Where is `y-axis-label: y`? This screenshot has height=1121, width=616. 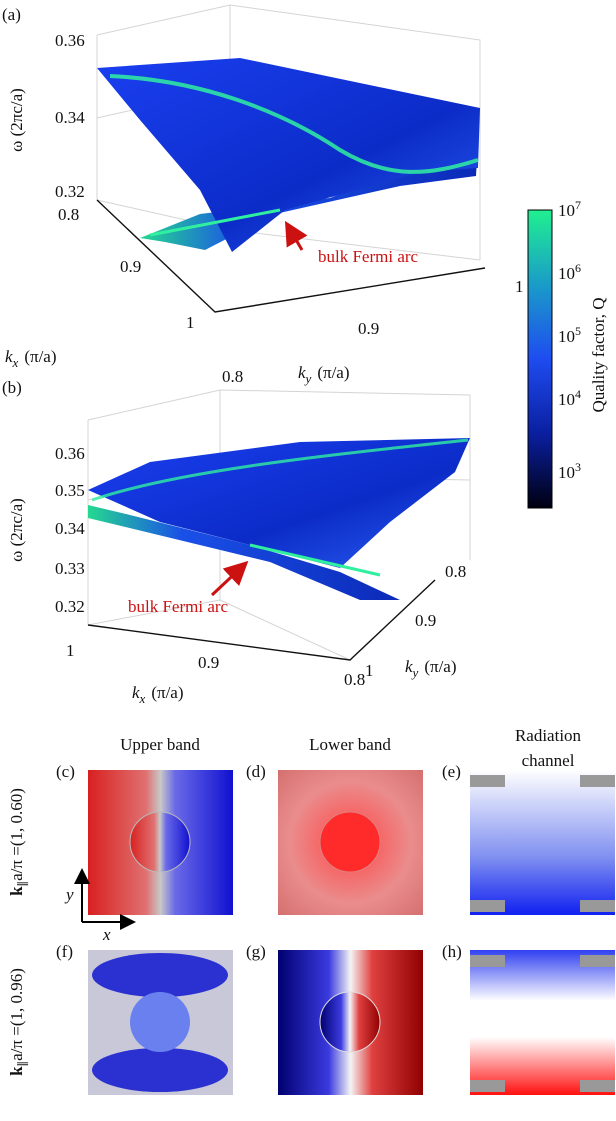 y-axis-label: y is located at coordinates (69, 894).